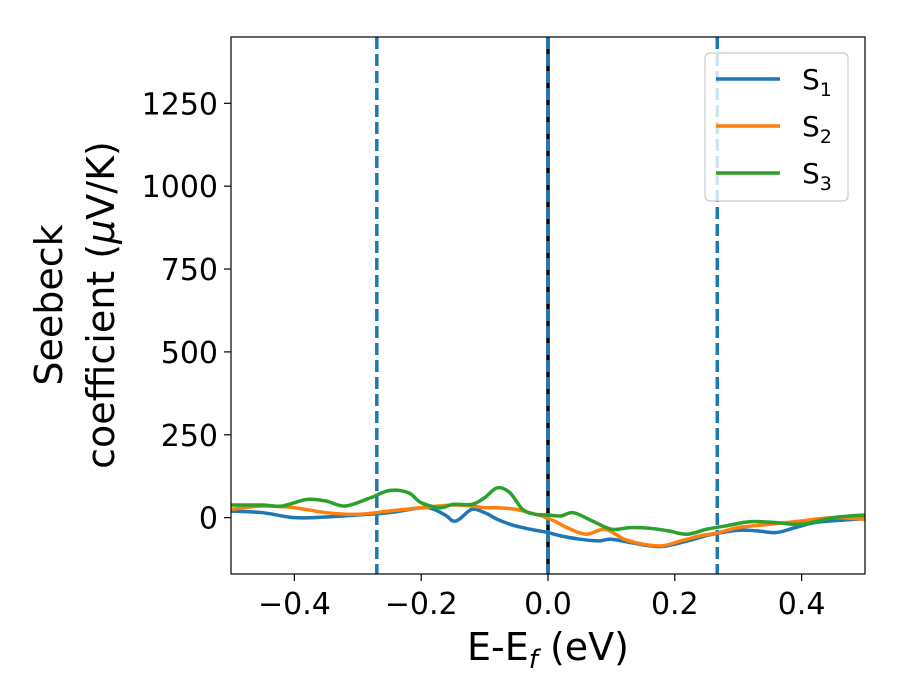 This screenshot has height=700, width=900. I want to click on series-line-s3, so click(548, 510).